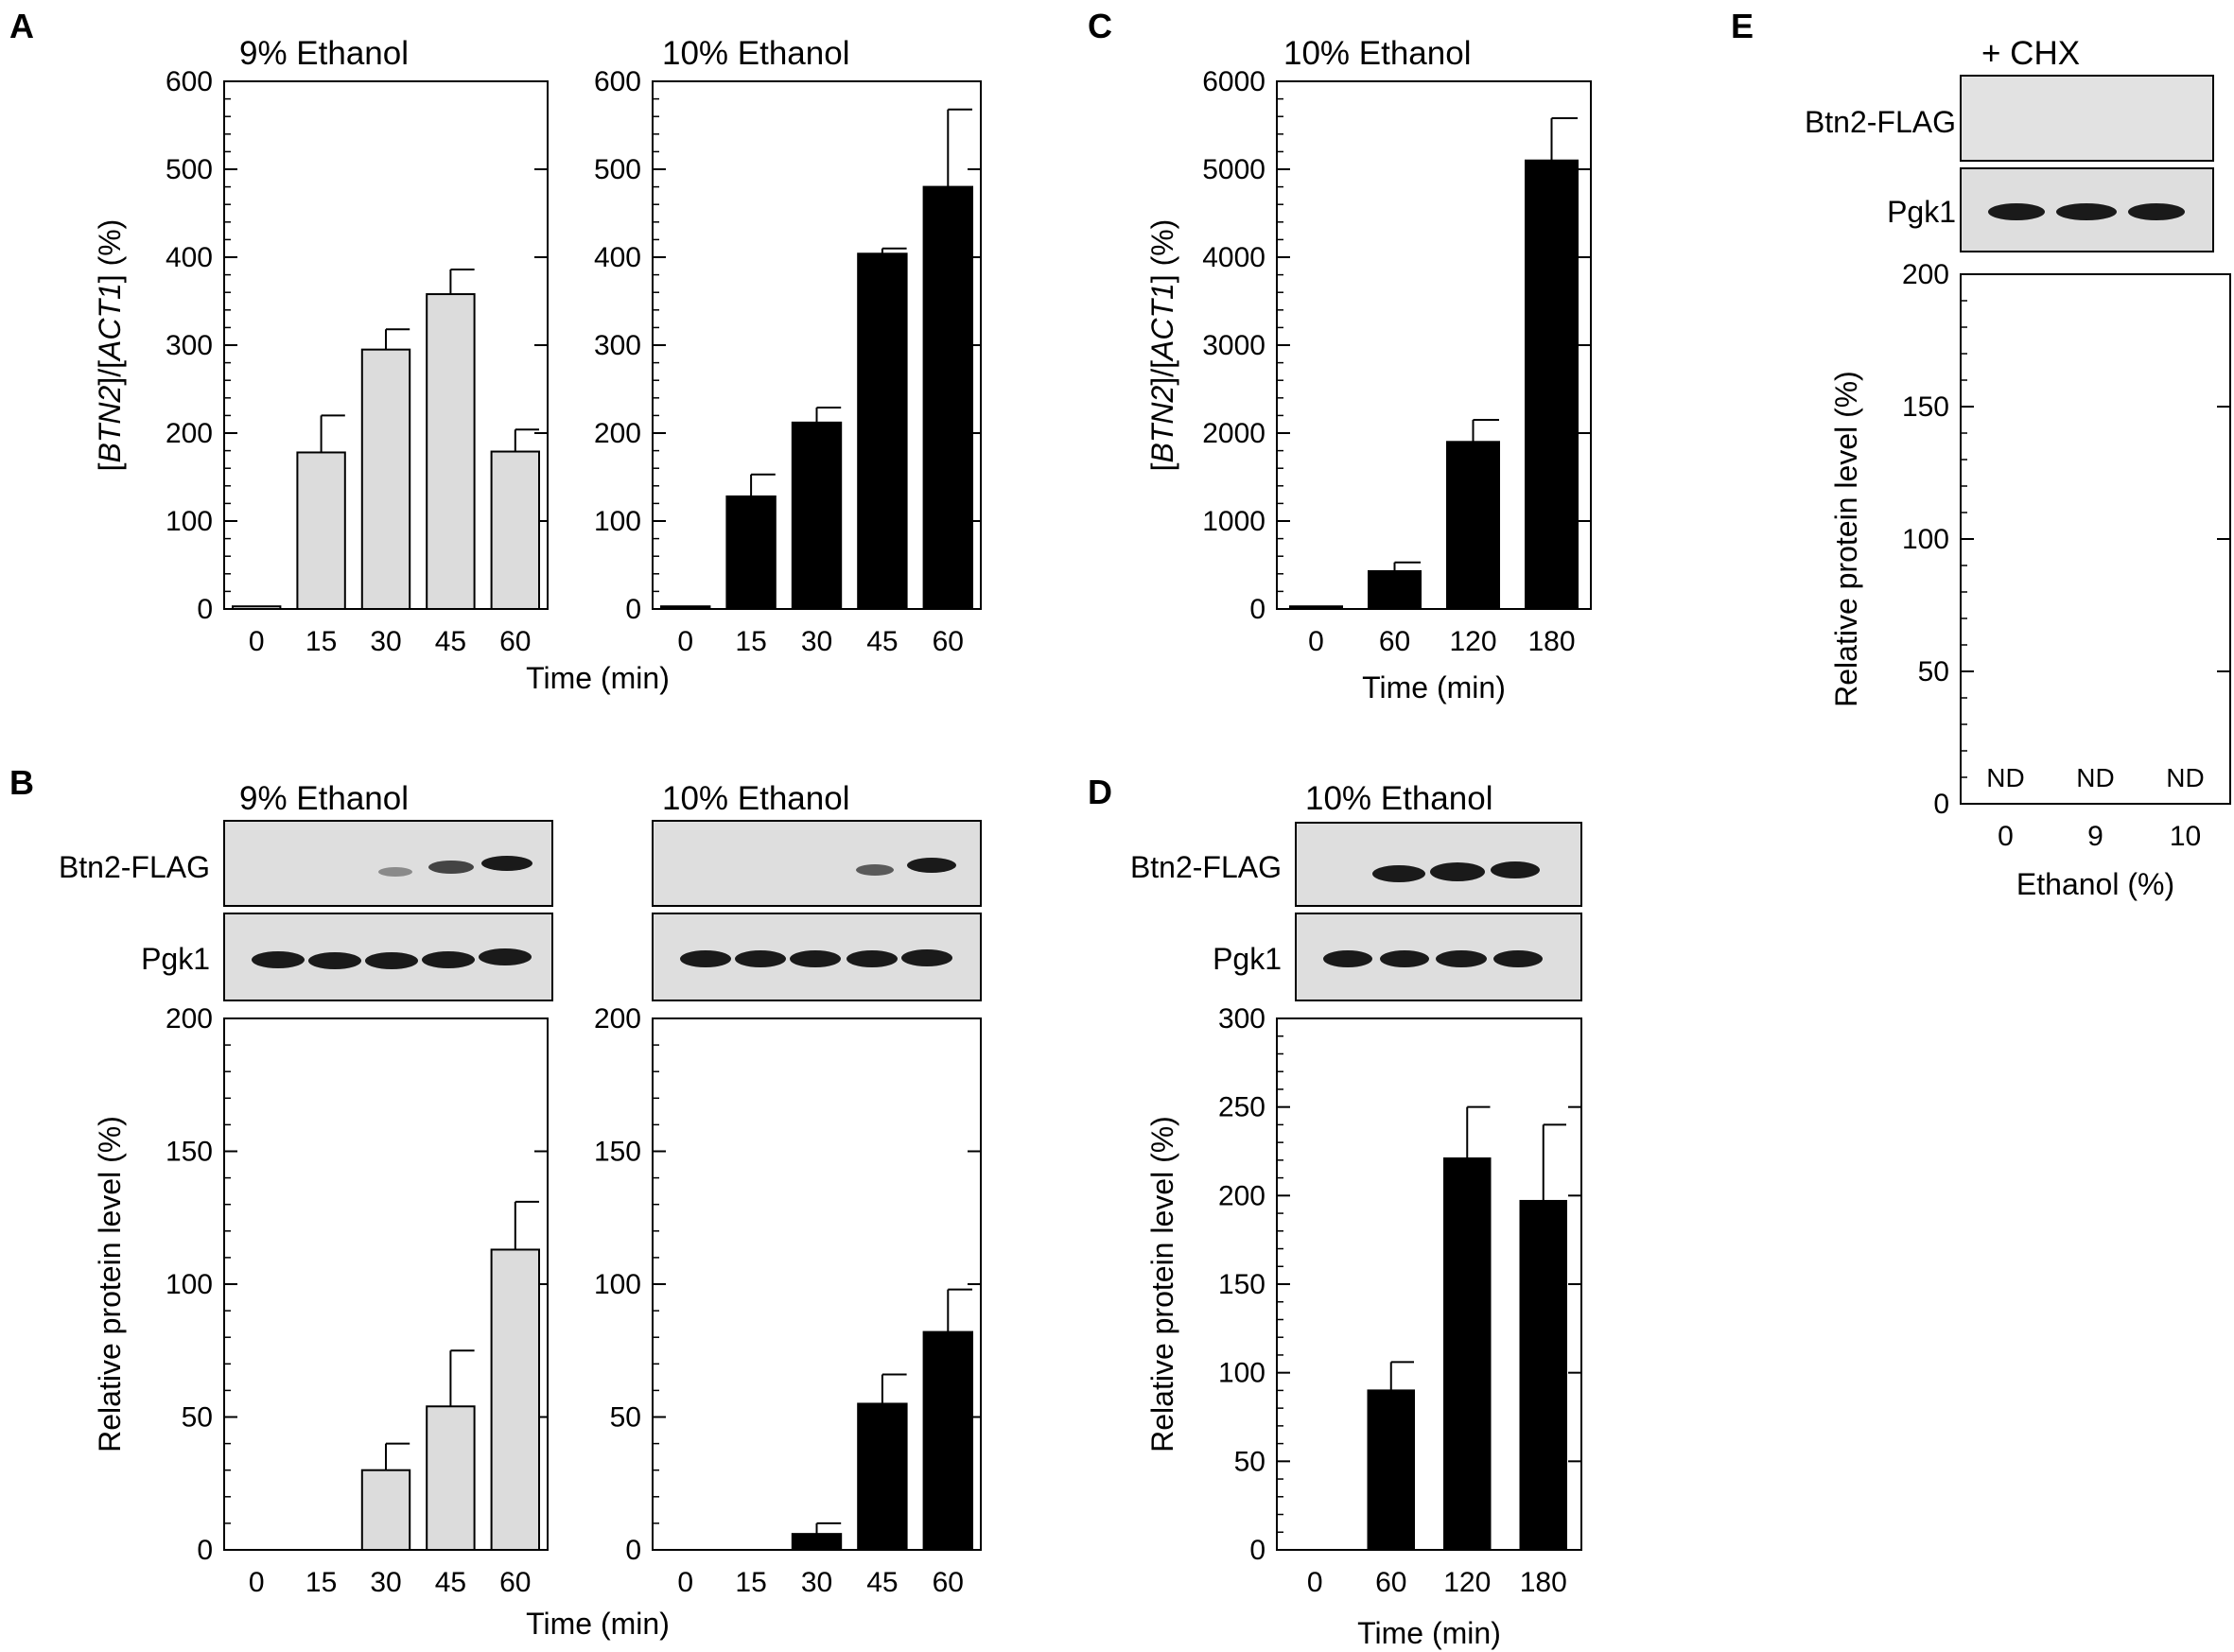 The image size is (2234, 1652). I want to click on chart-title-c: 10% Ethanol, so click(1377, 54).